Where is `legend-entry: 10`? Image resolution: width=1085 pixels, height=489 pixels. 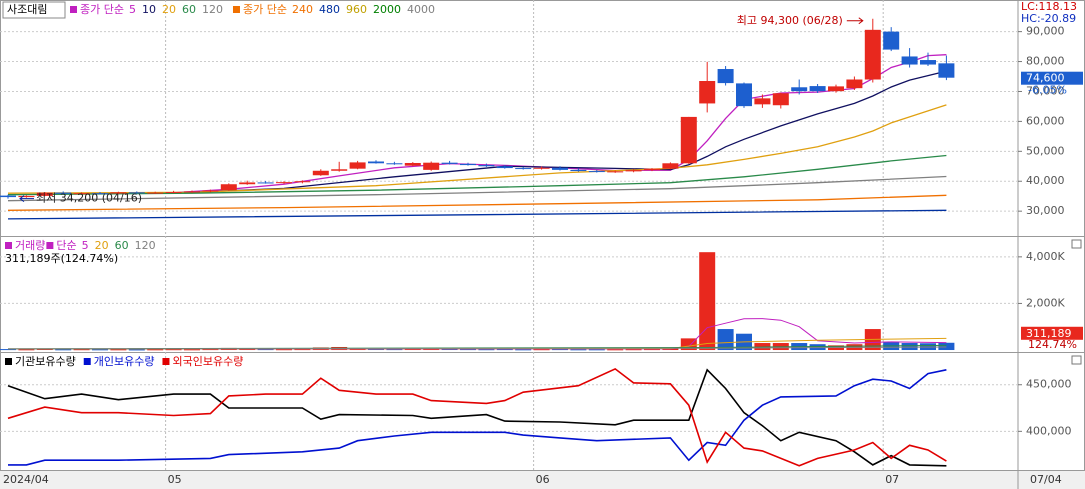 legend-entry: 10 is located at coordinates (149, 9).